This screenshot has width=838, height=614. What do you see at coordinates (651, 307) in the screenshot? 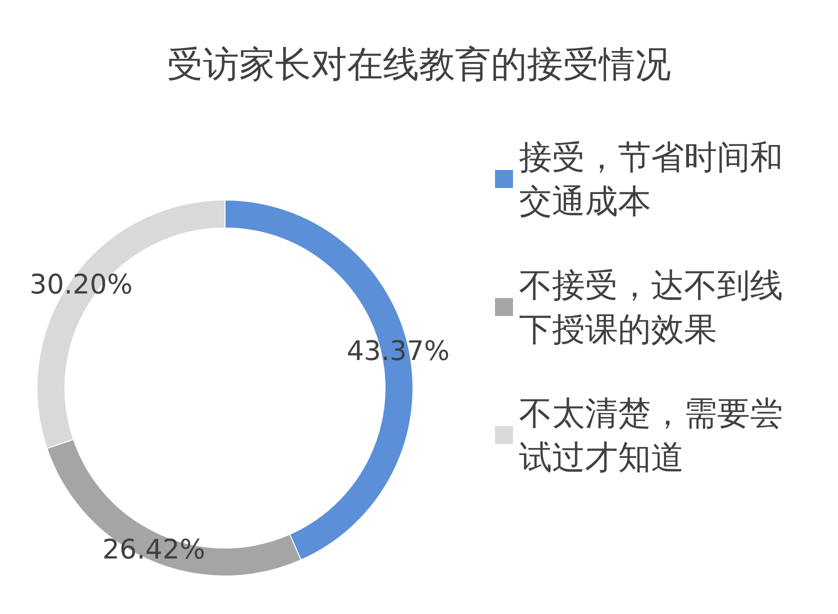
I see `legend-label: 不接受，达不到线下授课的效果` at bounding box center [651, 307].